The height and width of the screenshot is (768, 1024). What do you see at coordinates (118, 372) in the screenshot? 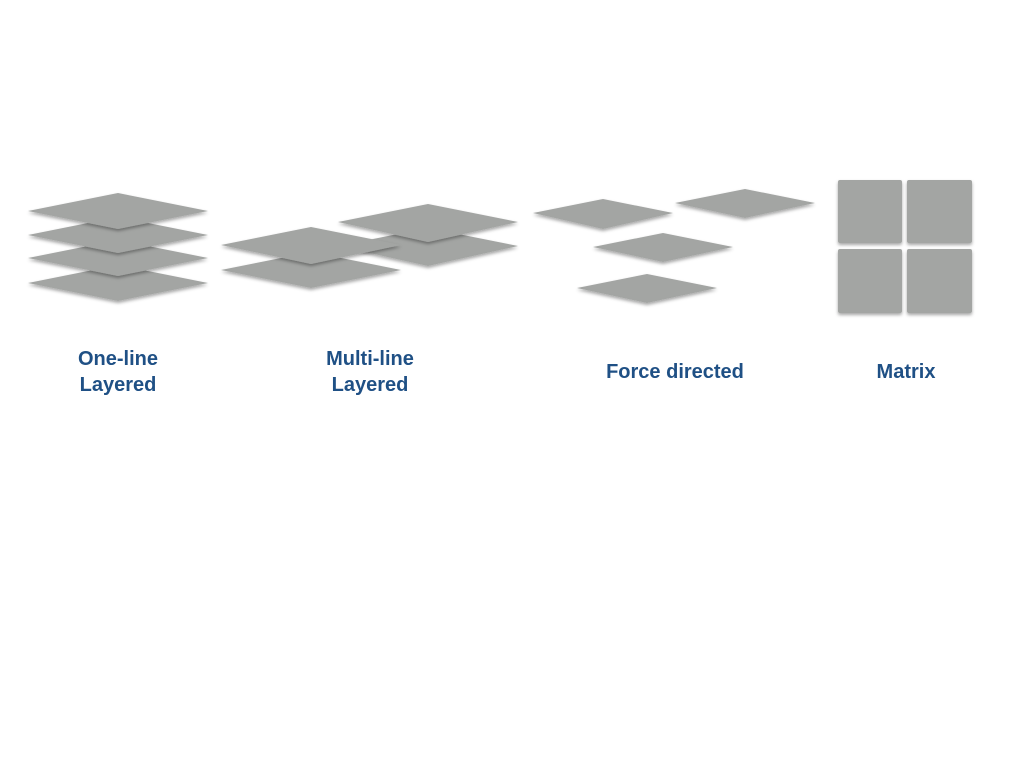
I see `caption-one-line-layered: One-line Layered` at bounding box center [118, 372].